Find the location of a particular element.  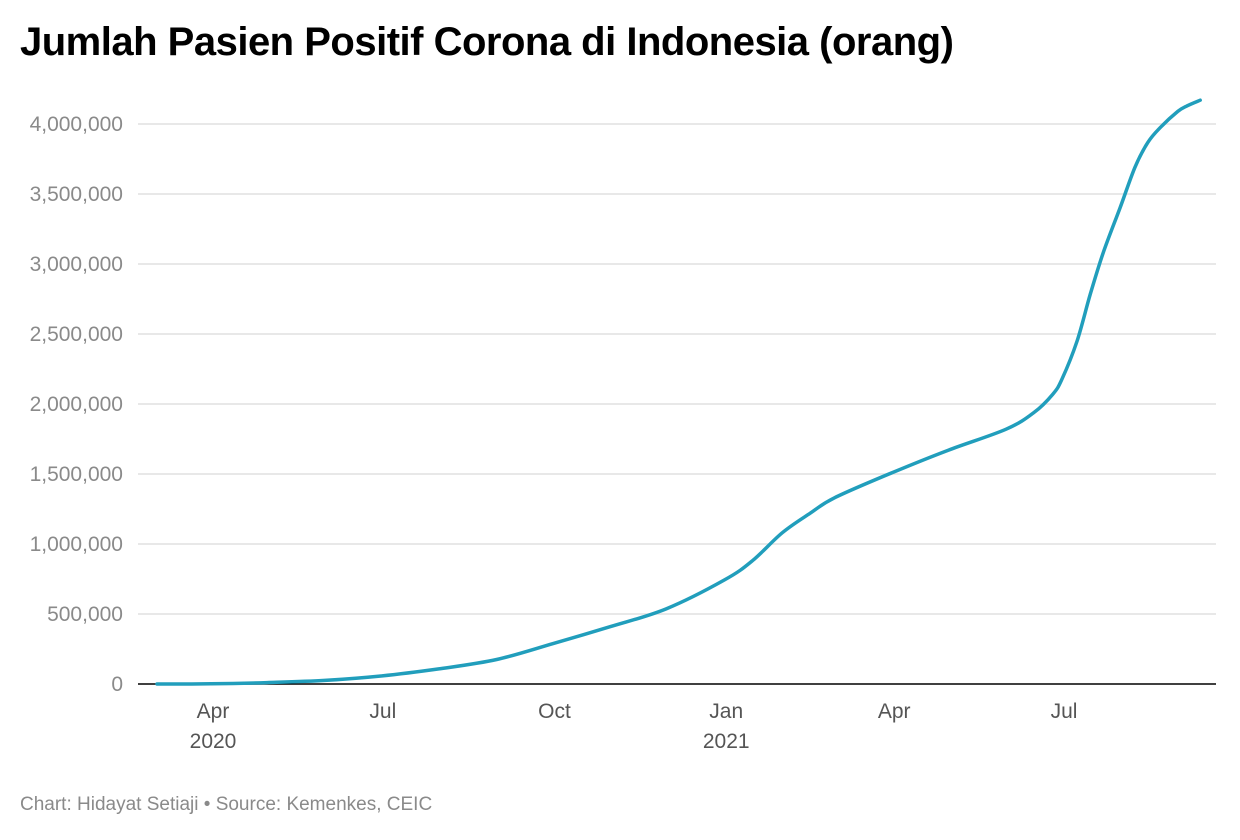

y-tick-label: 500,000 is located at coordinates (85, 614).